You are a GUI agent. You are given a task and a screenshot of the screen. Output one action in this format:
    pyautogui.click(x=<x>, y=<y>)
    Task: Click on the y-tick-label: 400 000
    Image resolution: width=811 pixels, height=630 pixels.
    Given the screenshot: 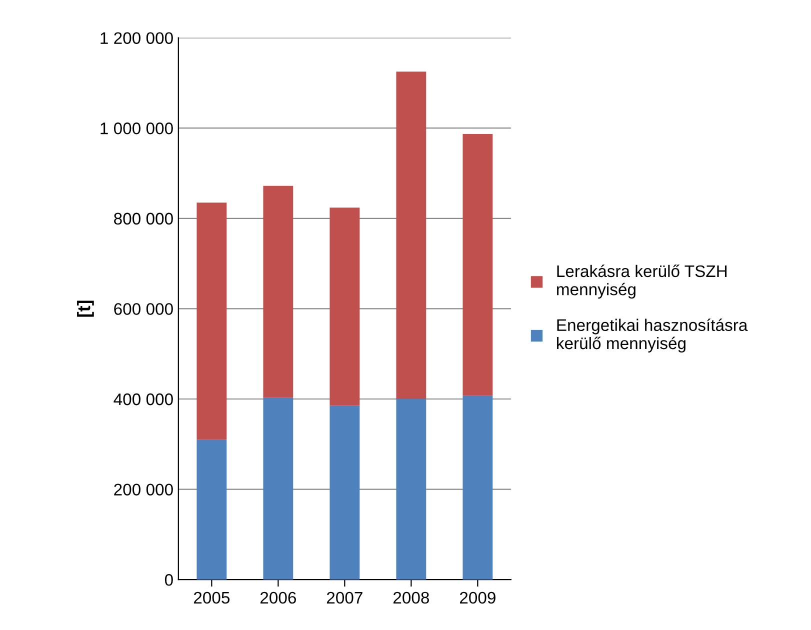 What is the action you would take?
    pyautogui.click(x=143, y=399)
    